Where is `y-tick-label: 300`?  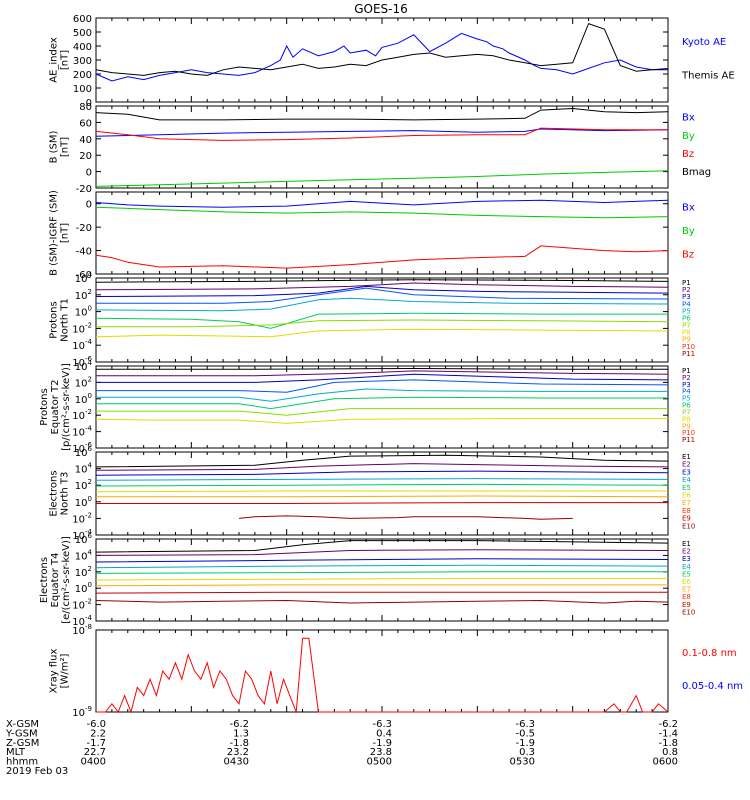
y-tick-label: 300 is located at coordinates (82, 61).